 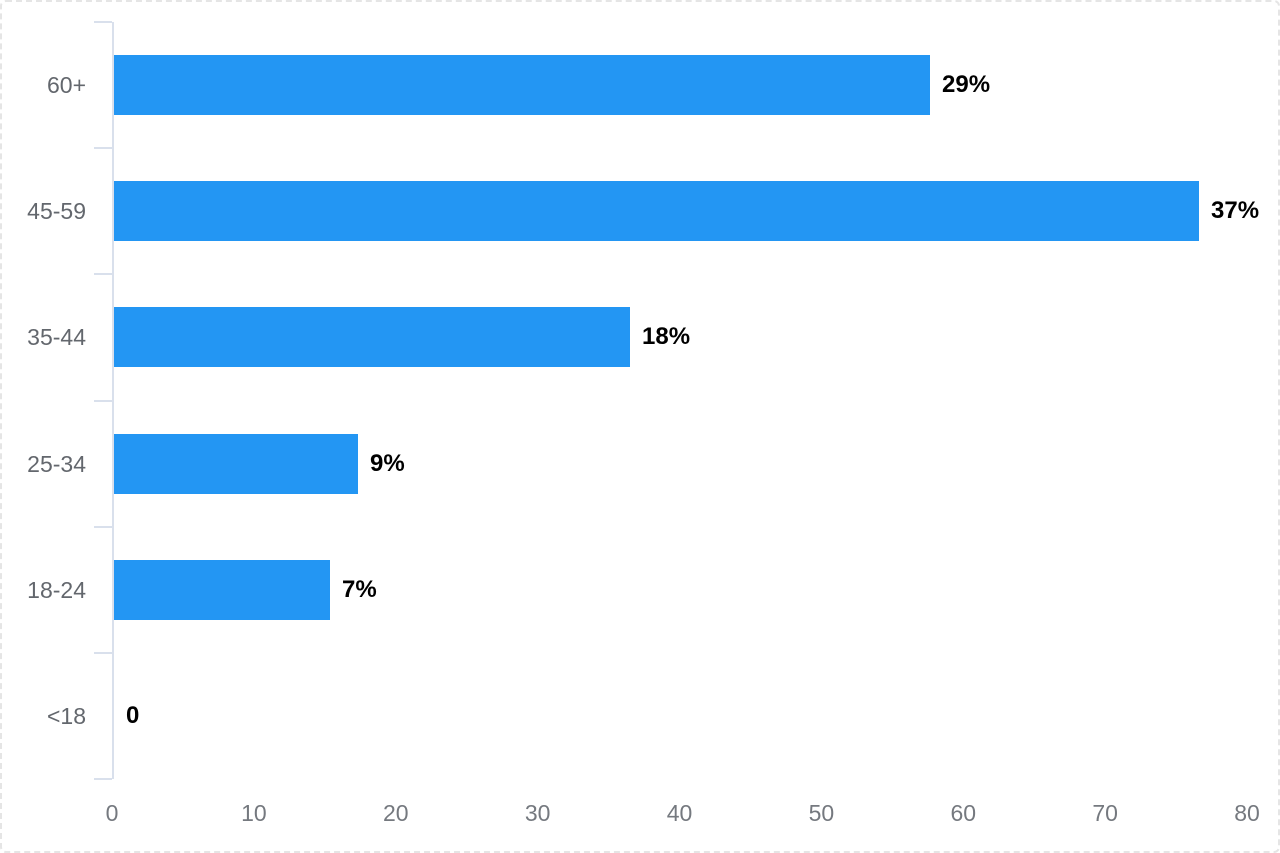 I want to click on data-label: 7%, so click(x=359, y=589).